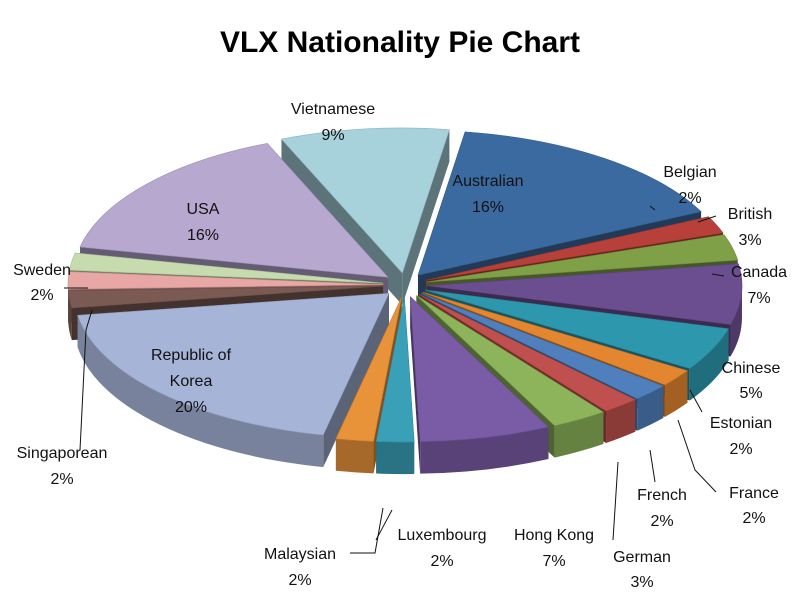 The image size is (800, 600). I want to click on slice-side-canada, so click(736, 321).